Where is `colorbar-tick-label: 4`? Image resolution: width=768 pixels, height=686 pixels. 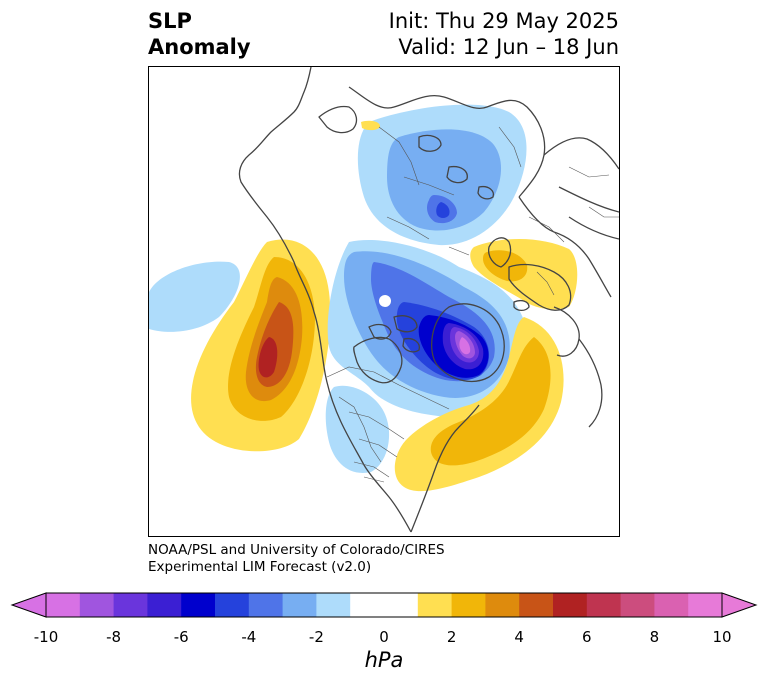 colorbar-tick-label: 4 is located at coordinates (519, 637).